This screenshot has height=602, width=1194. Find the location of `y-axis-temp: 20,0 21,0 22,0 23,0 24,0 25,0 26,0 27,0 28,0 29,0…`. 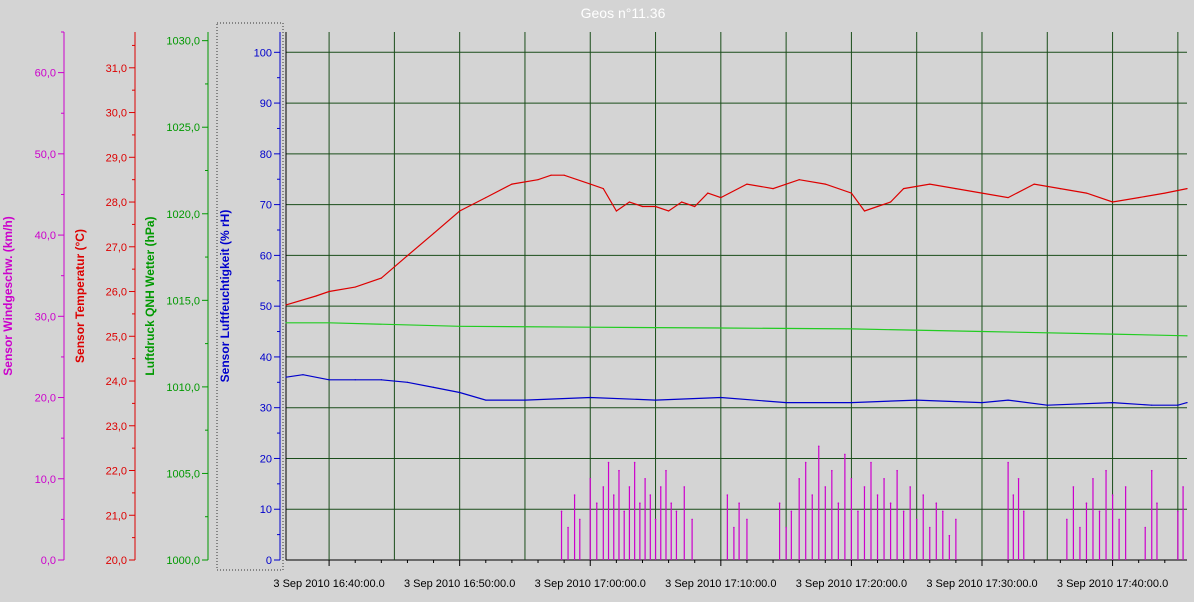

y-axis-temp: 20,0 21,0 22,0 23,0 24,0 25,0 26,0 27,0 28,0 29,0… is located at coordinates (104, 299).